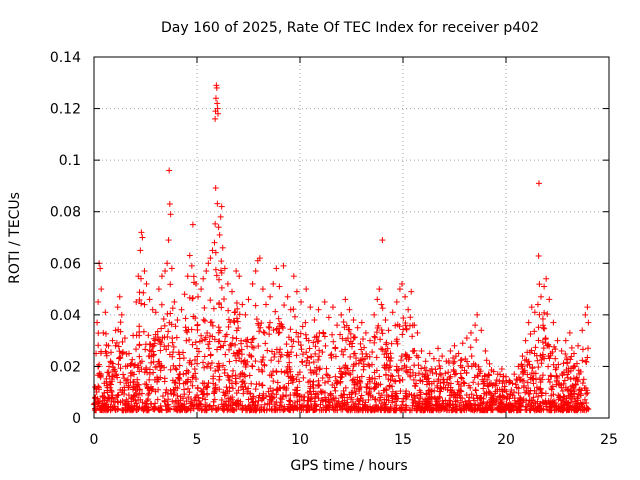 The height and width of the screenshot is (480, 640). I want to click on x-tick-label: 15, so click(403, 440).